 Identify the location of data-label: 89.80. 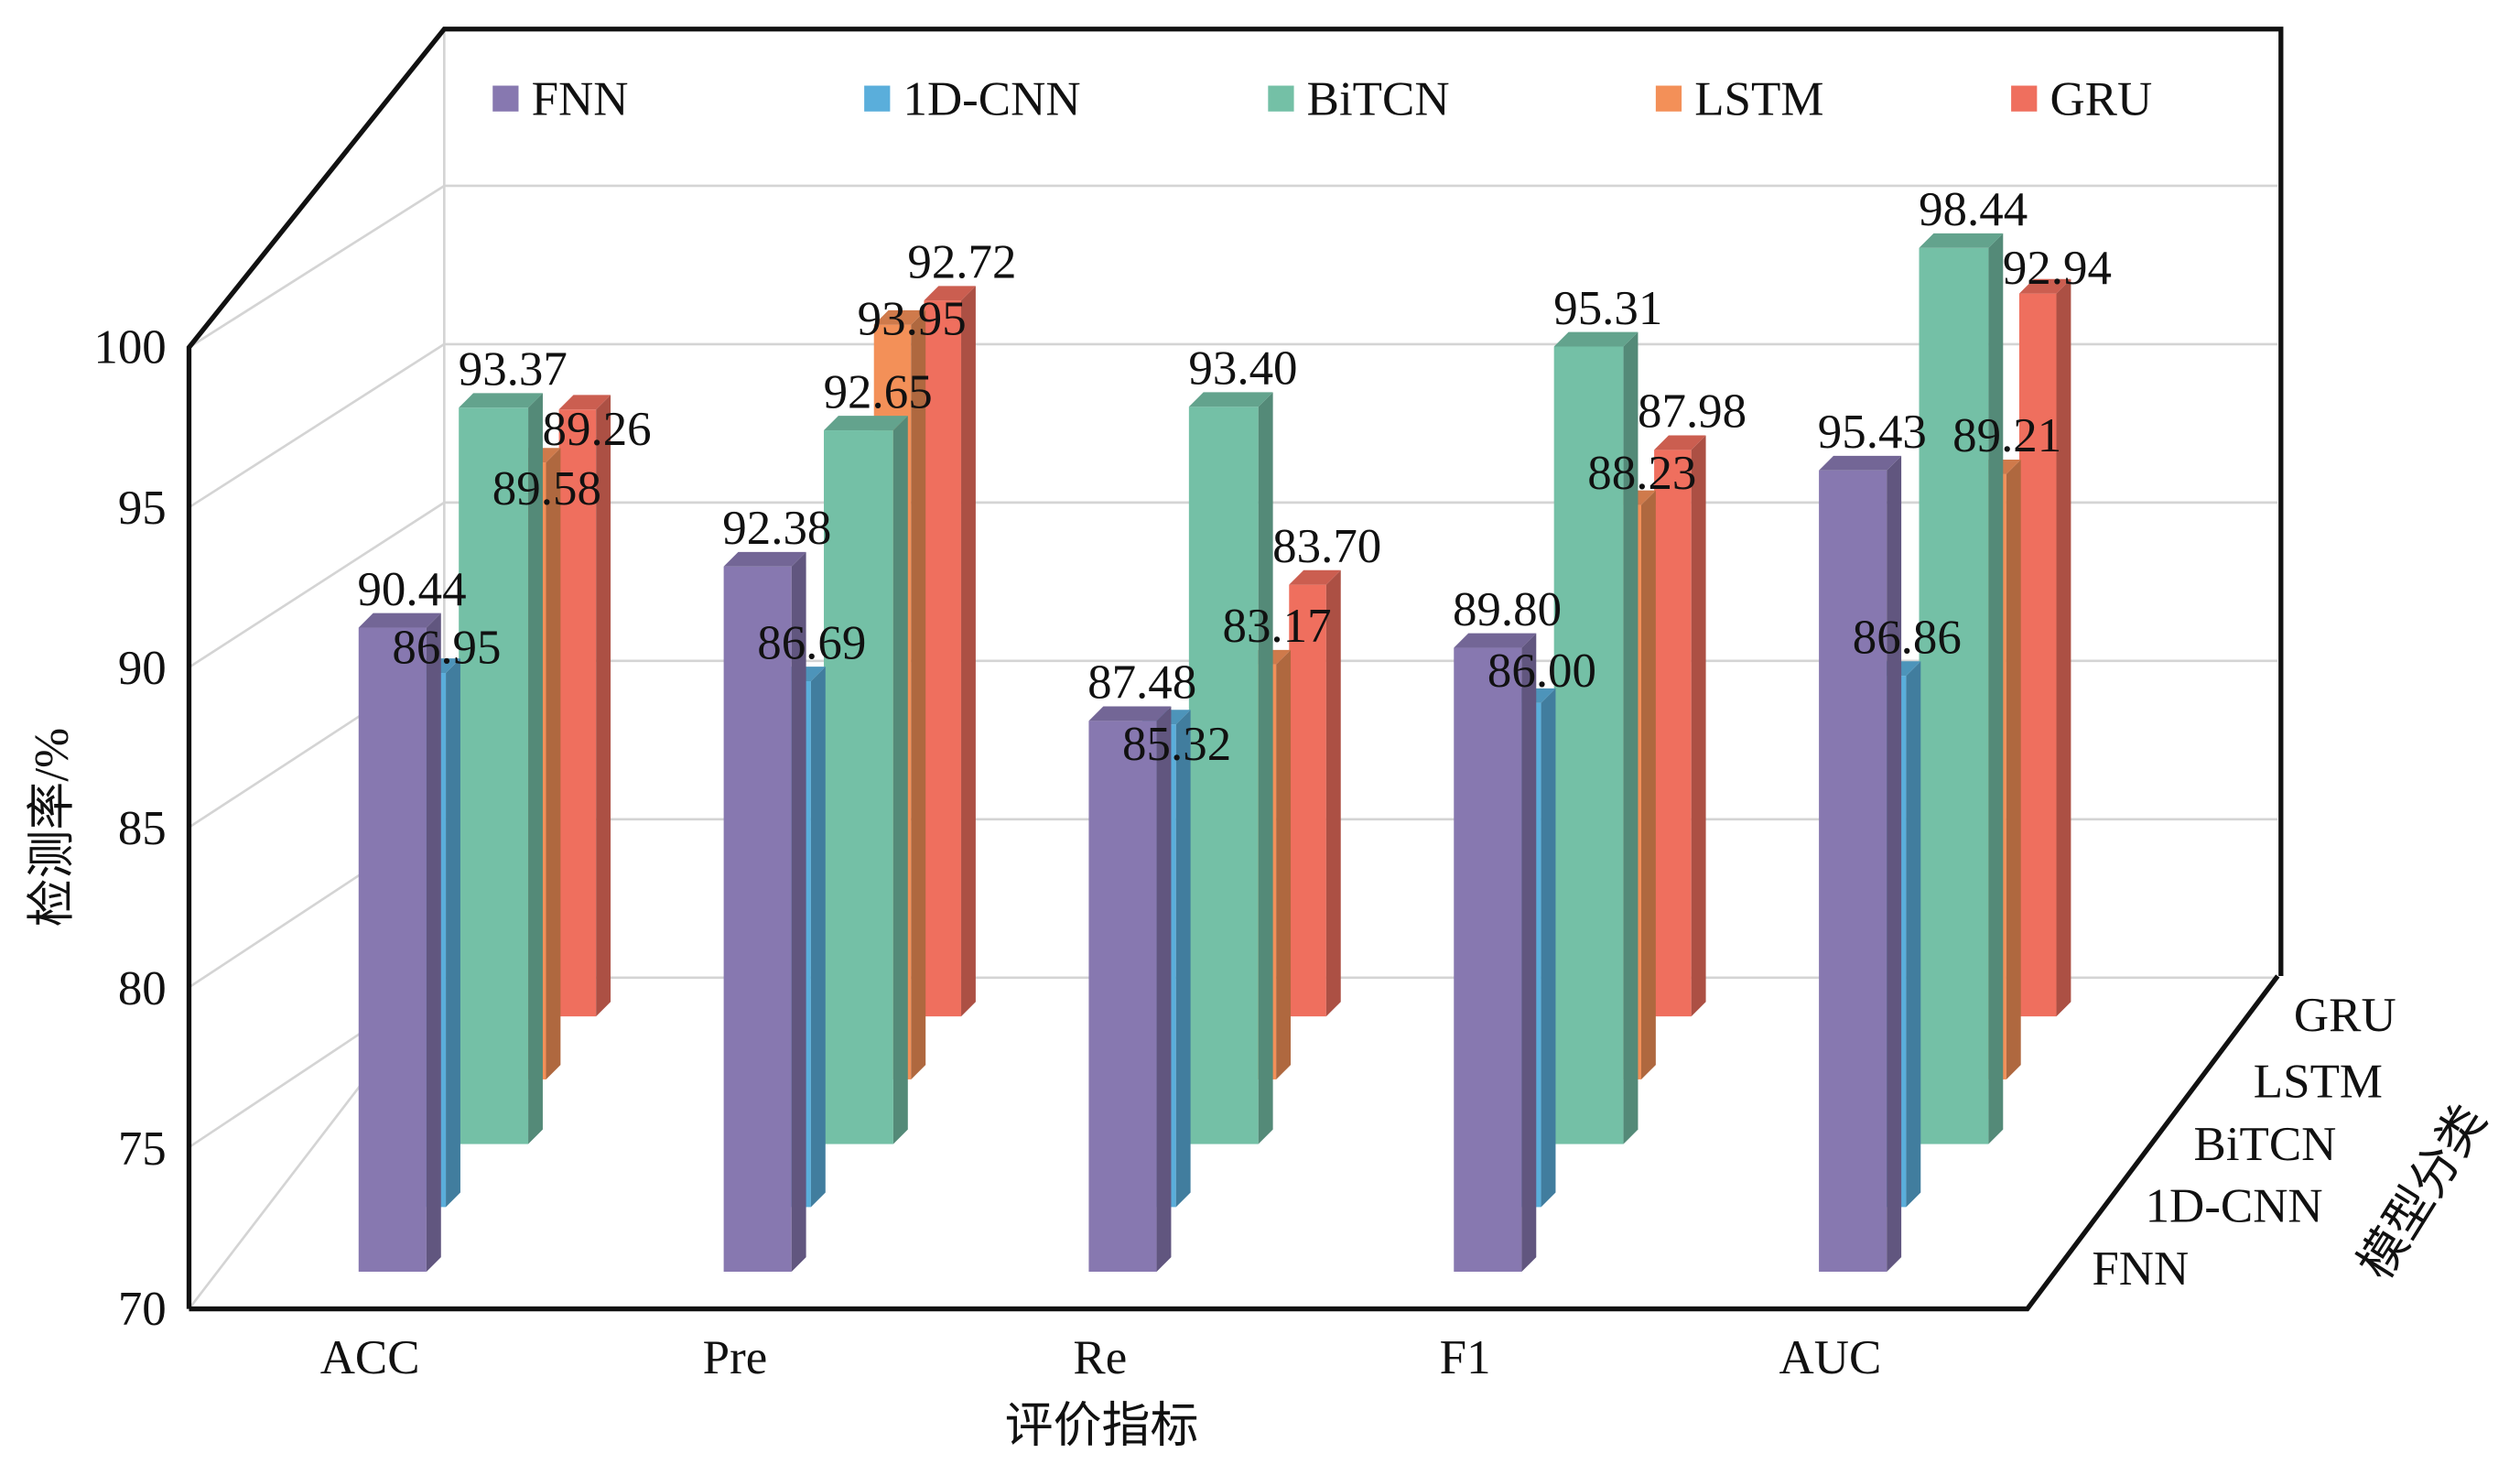
(1507, 609).